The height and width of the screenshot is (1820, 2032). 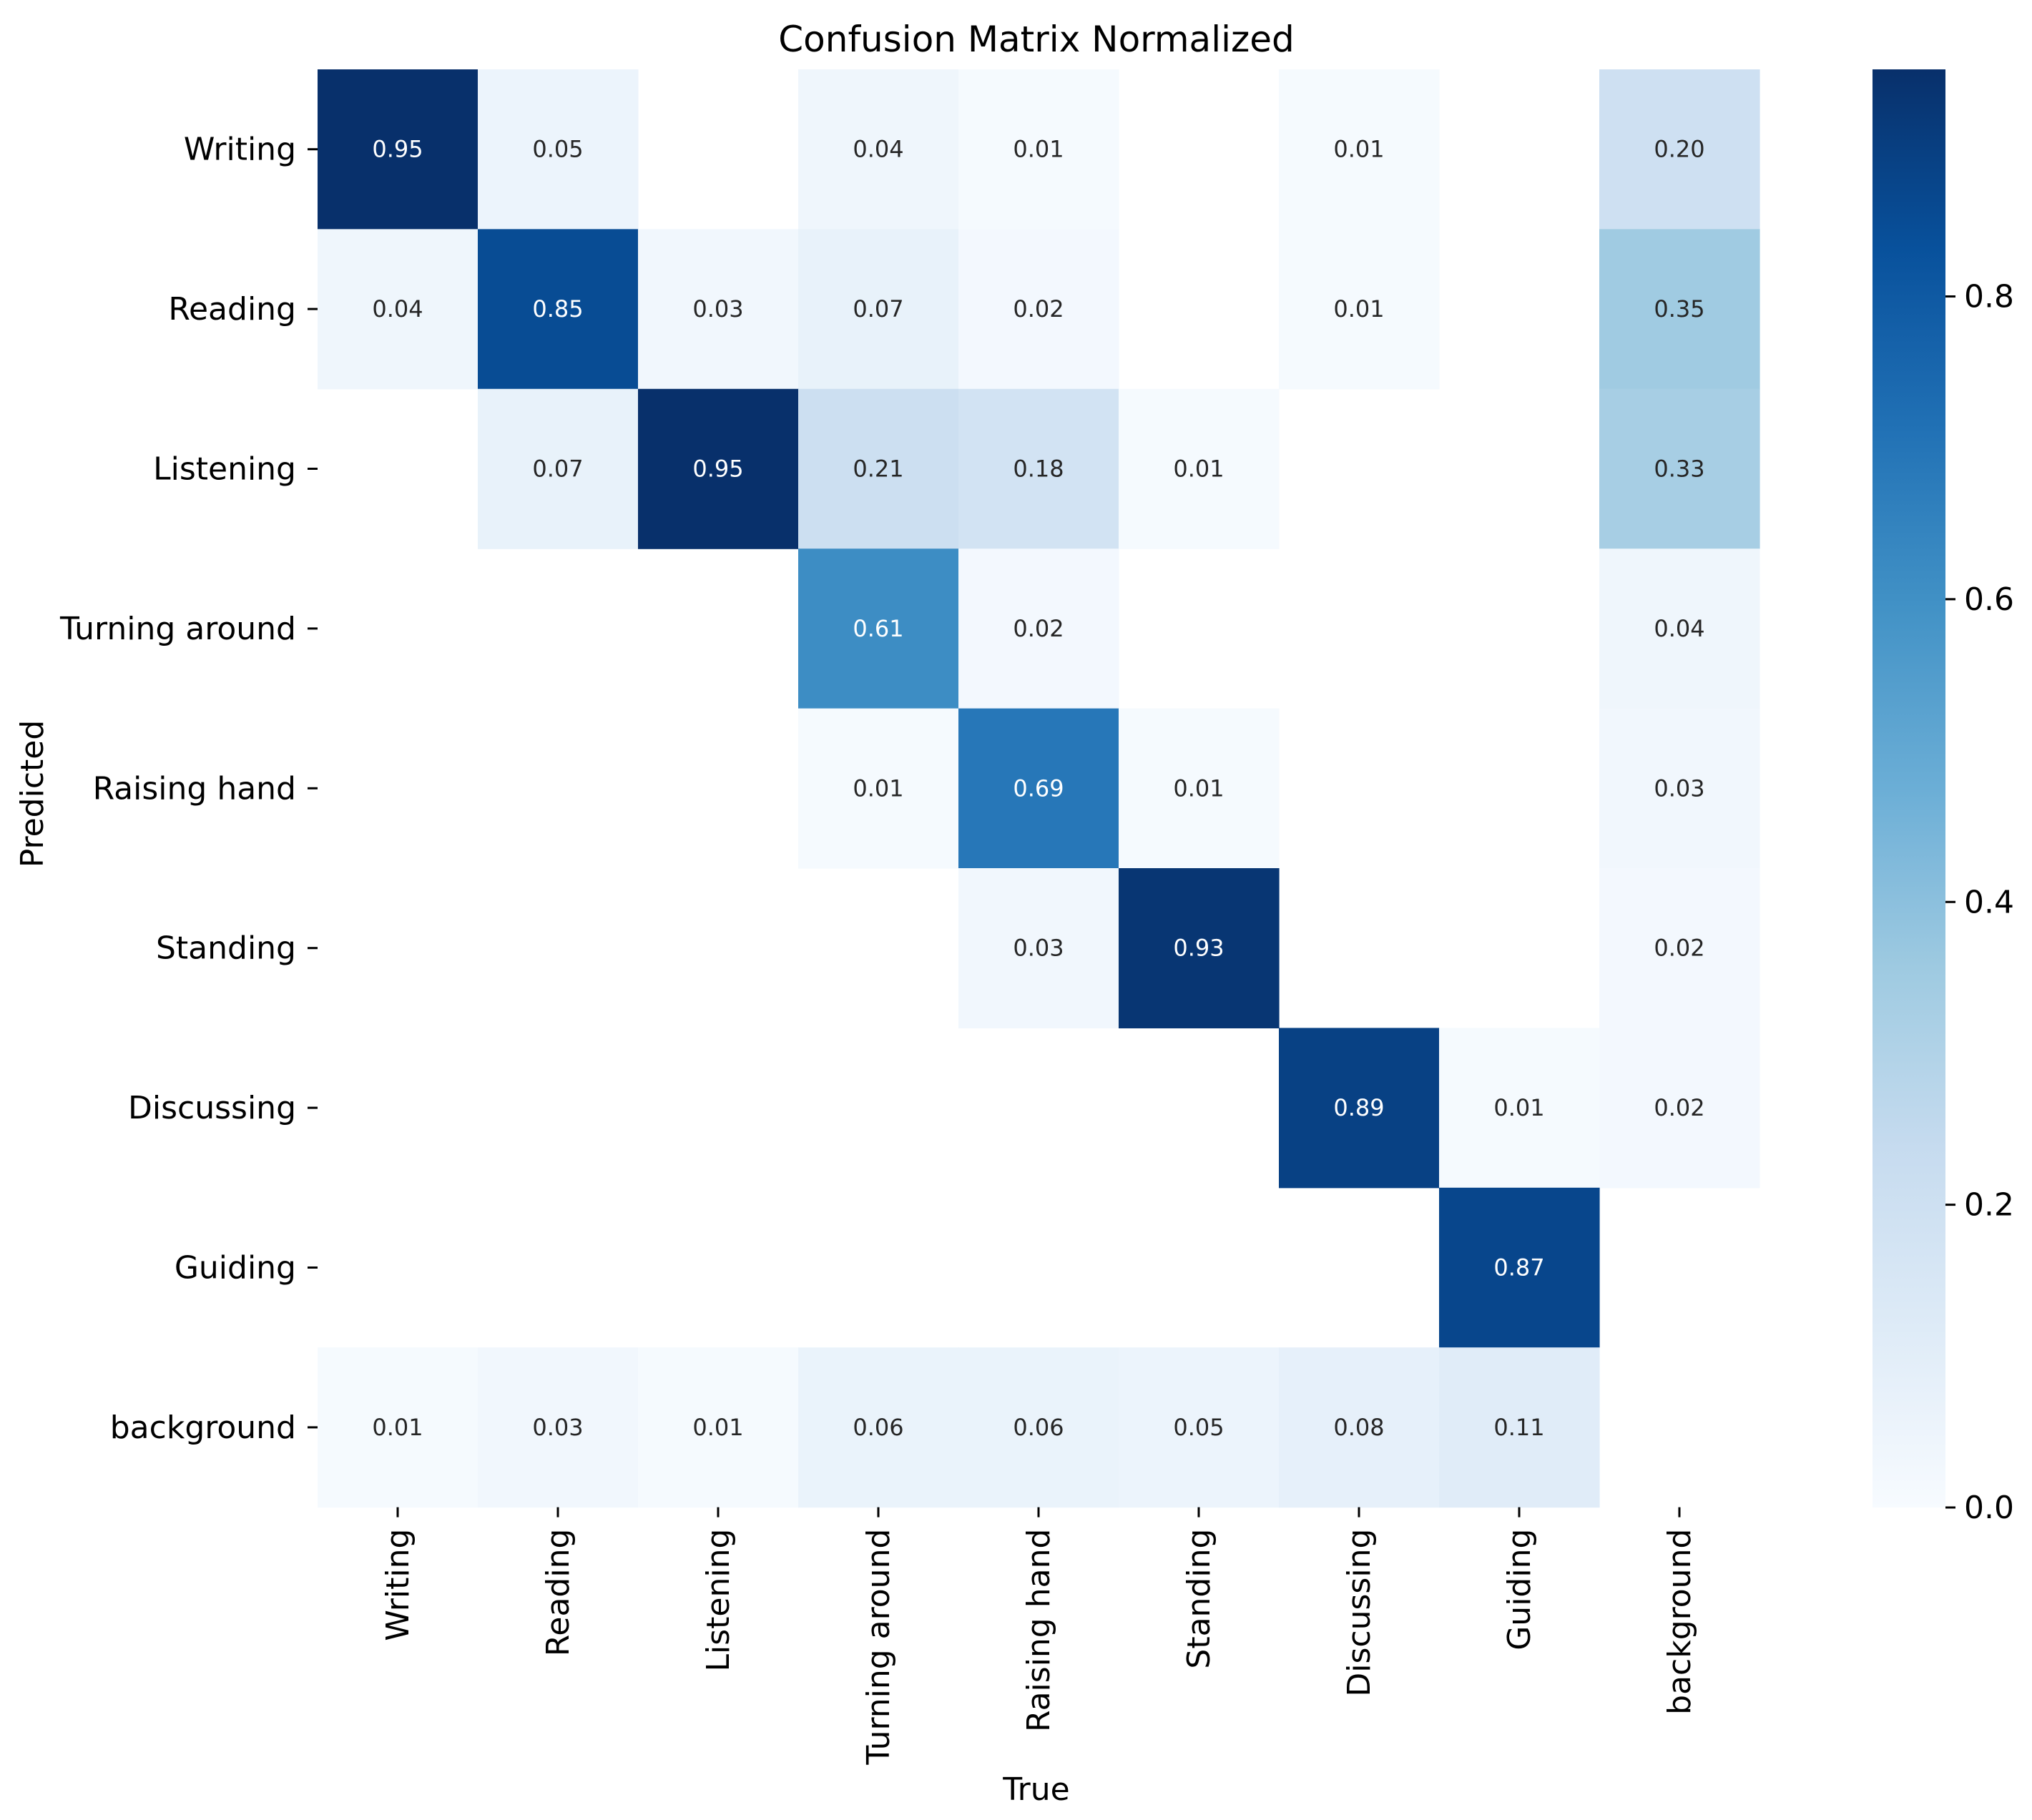 I want to click on x-tick-label: Raising hand, so click(x=1039, y=1630).